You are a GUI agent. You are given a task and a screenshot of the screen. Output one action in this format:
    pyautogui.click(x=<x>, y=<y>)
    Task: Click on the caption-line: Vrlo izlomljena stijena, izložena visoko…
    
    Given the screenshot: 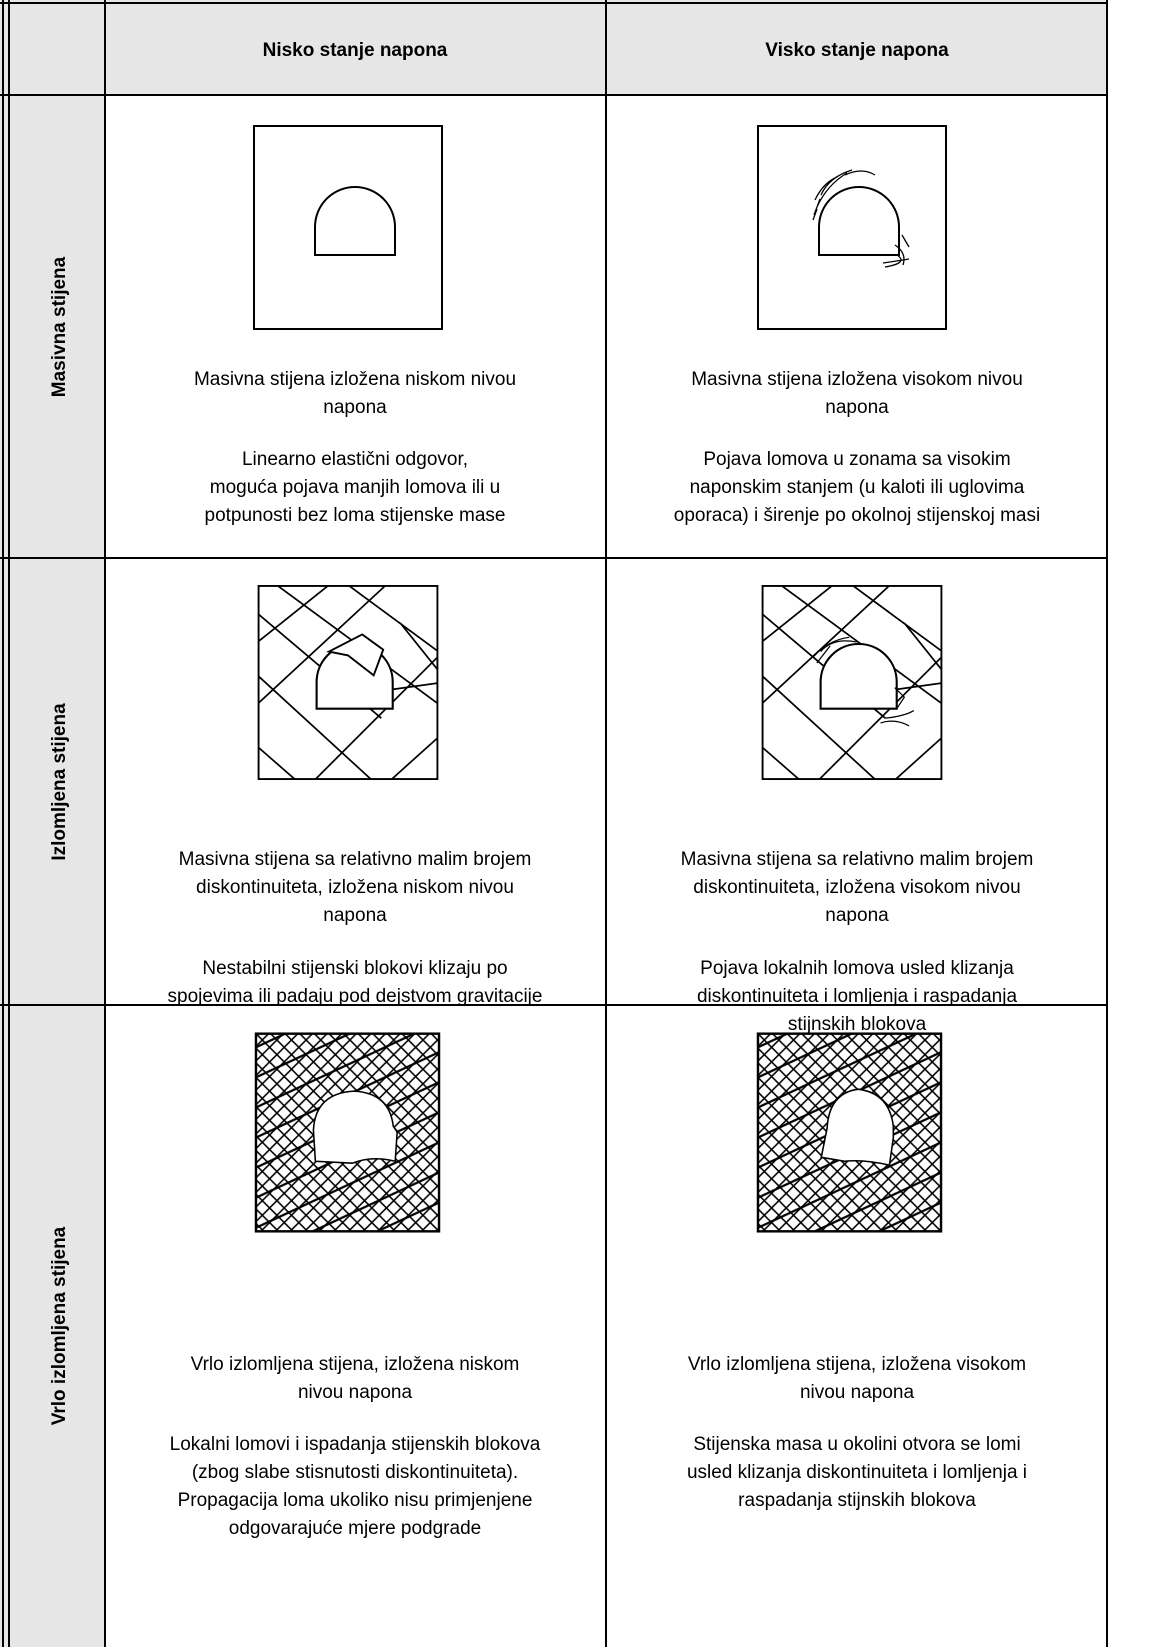 What is the action you would take?
    pyautogui.click(x=857, y=1364)
    